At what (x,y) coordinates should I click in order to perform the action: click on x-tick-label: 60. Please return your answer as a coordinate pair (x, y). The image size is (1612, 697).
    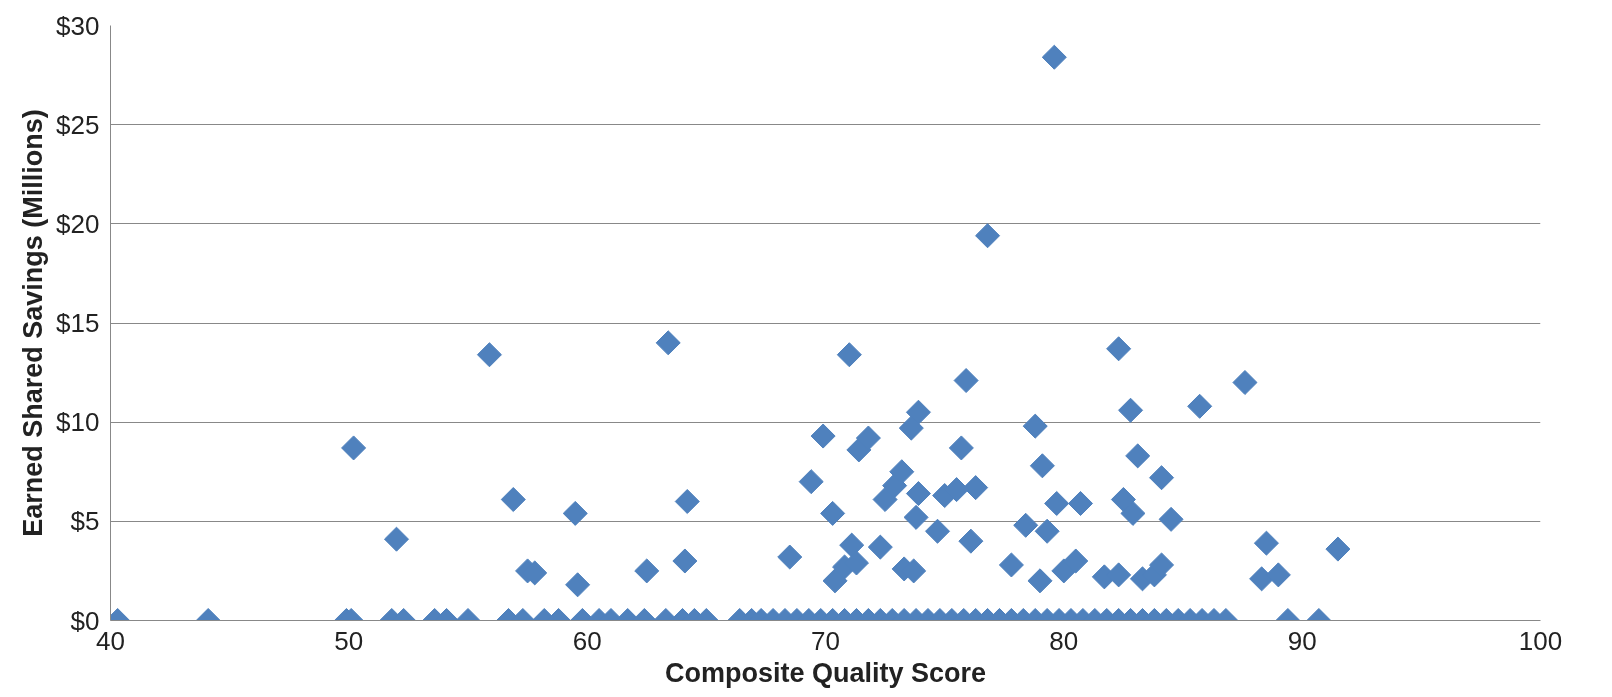
    Looking at the image, I should click on (587, 640).